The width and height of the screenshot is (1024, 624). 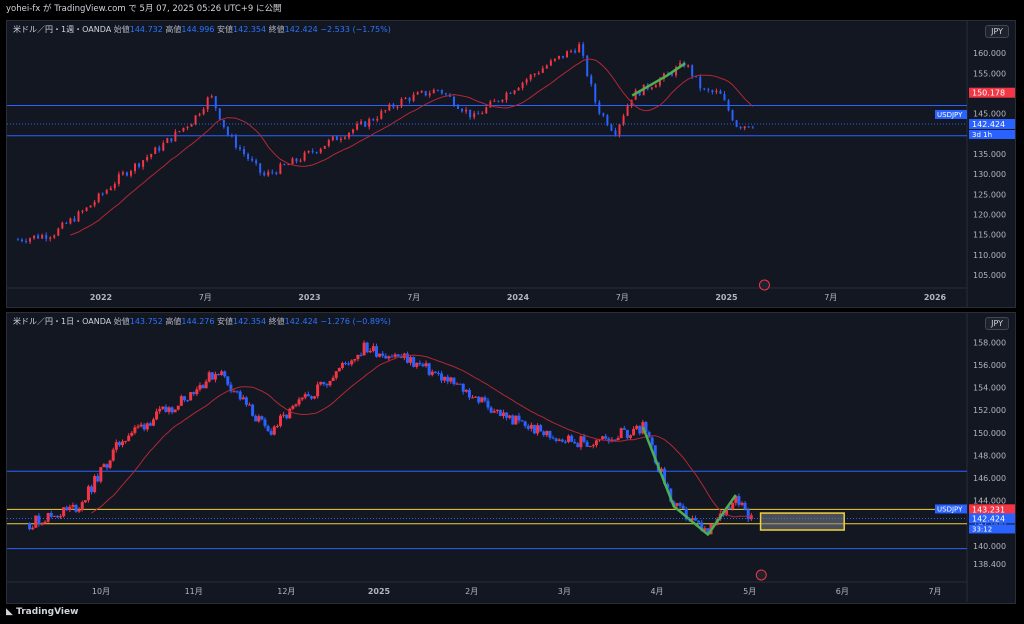 What do you see at coordinates (982, 135) in the screenshot?
I see `countdown-tag: 3d 1h` at bounding box center [982, 135].